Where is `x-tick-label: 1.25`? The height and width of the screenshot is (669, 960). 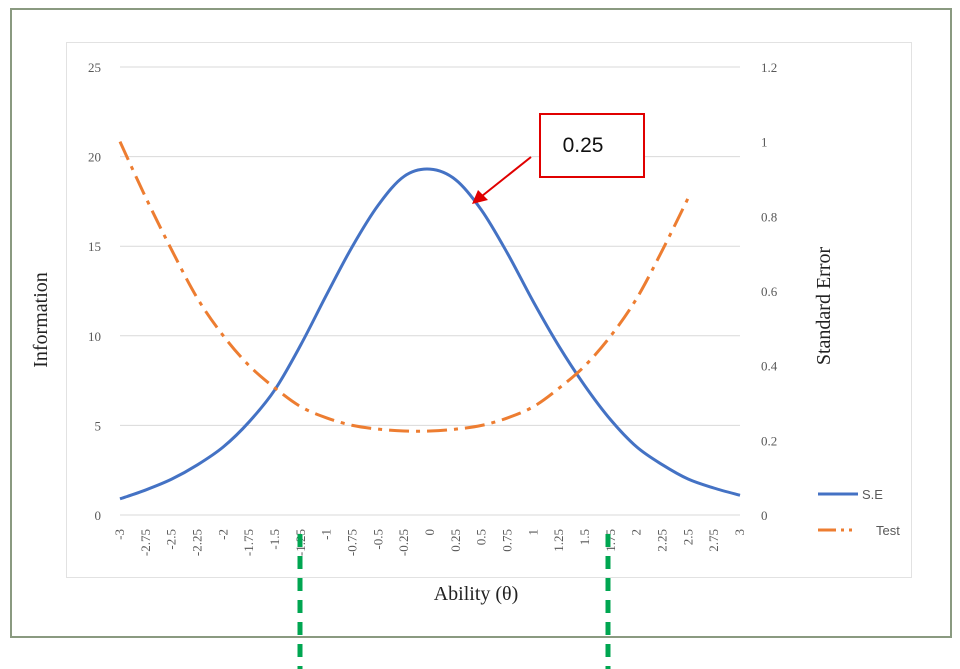
x-tick-label: 1.25 is located at coordinates (558, 540).